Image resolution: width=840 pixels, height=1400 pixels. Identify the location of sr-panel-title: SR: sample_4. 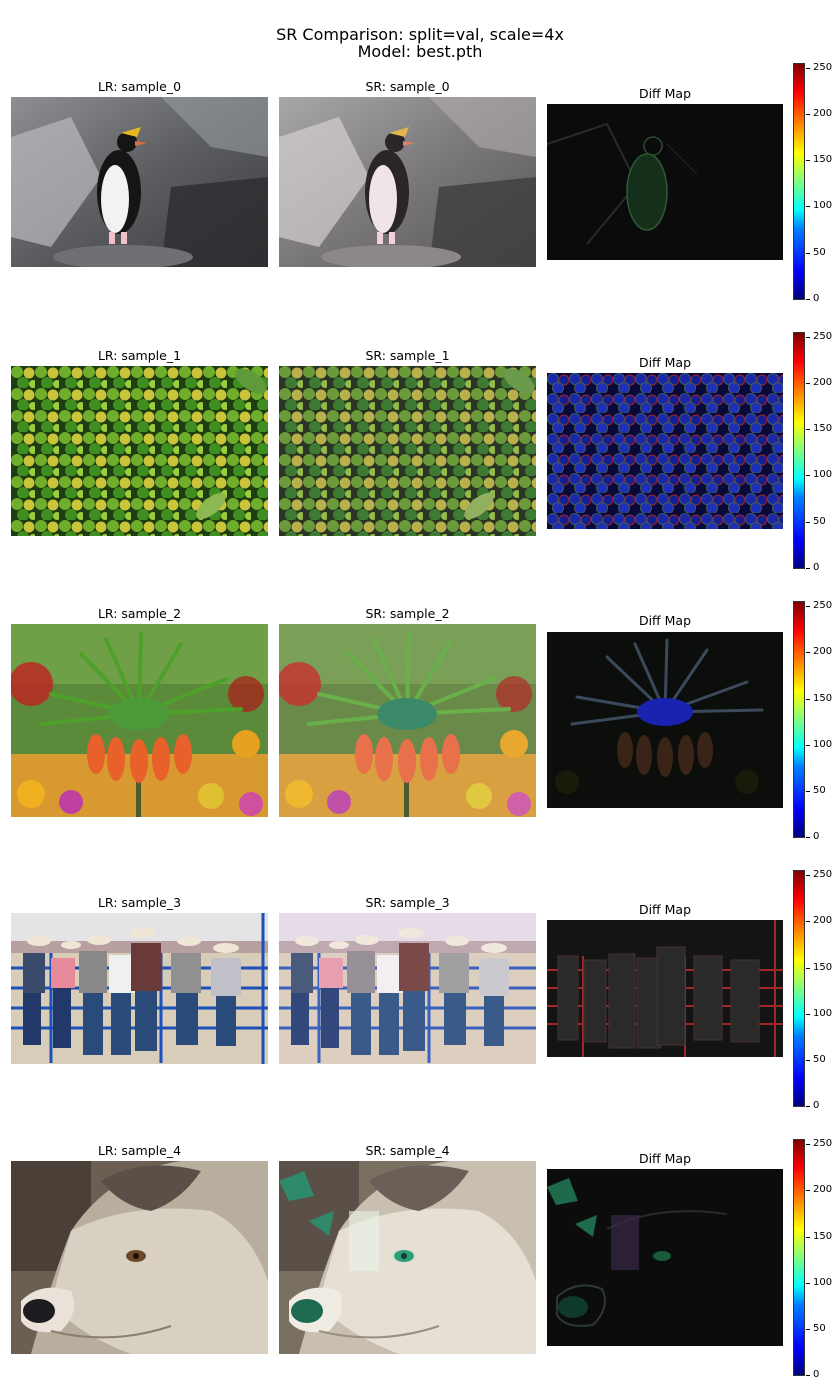
(407, 1150).